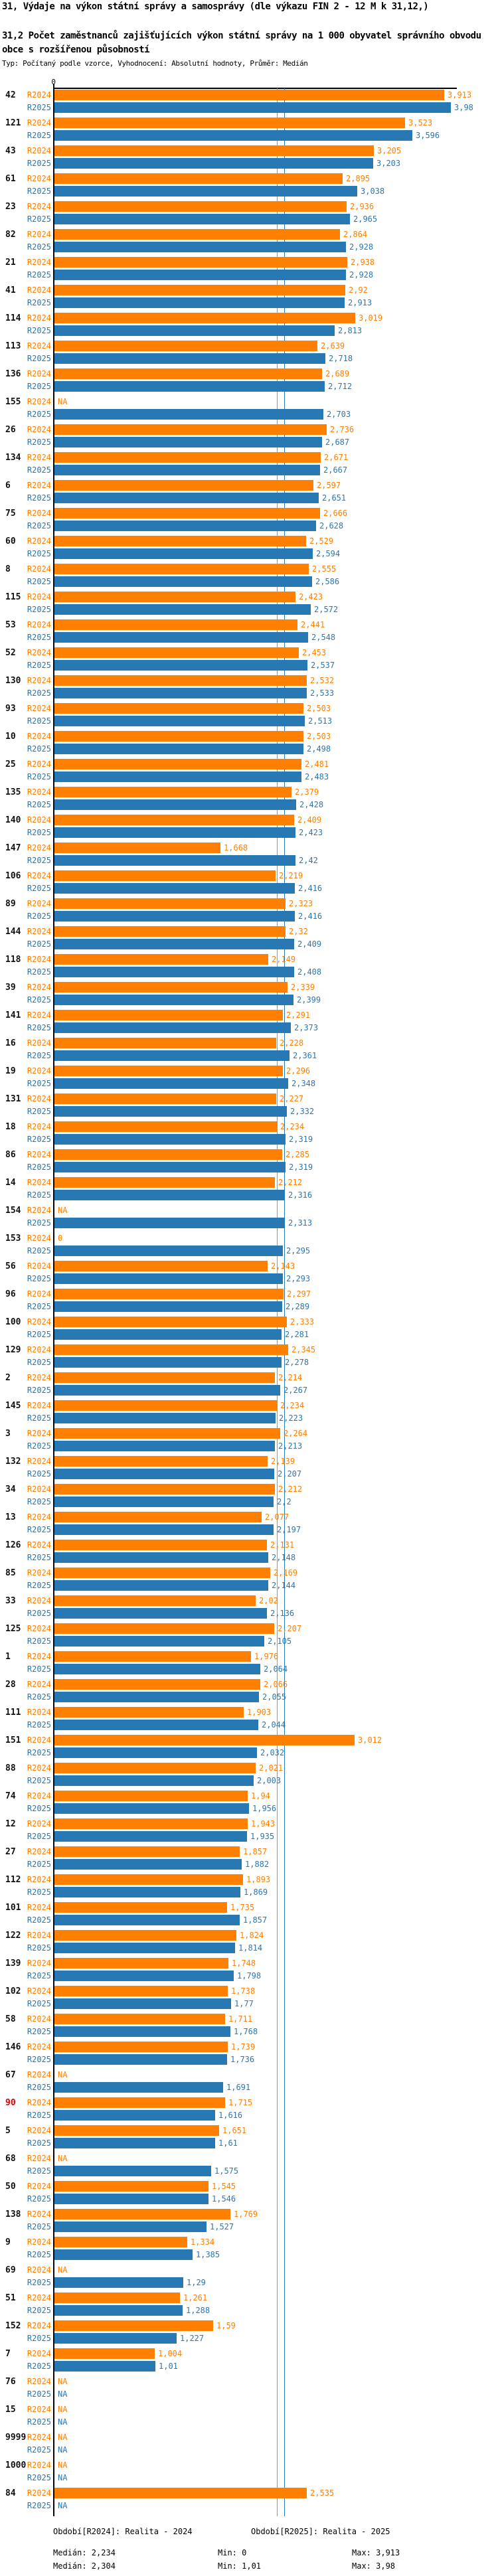  What do you see at coordinates (10, 1043) in the screenshot?
I see `group-id-label: 16` at bounding box center [10, 1043].